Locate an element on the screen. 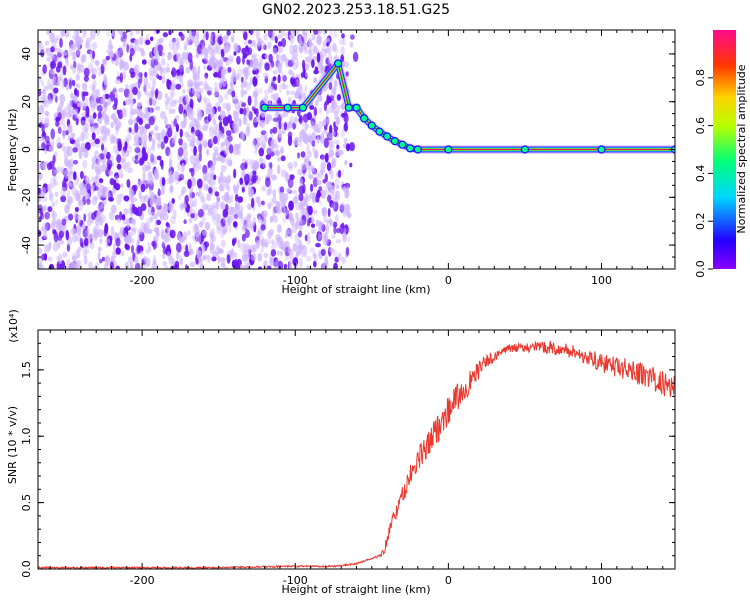  track-point is located at coordinates (348, 107).